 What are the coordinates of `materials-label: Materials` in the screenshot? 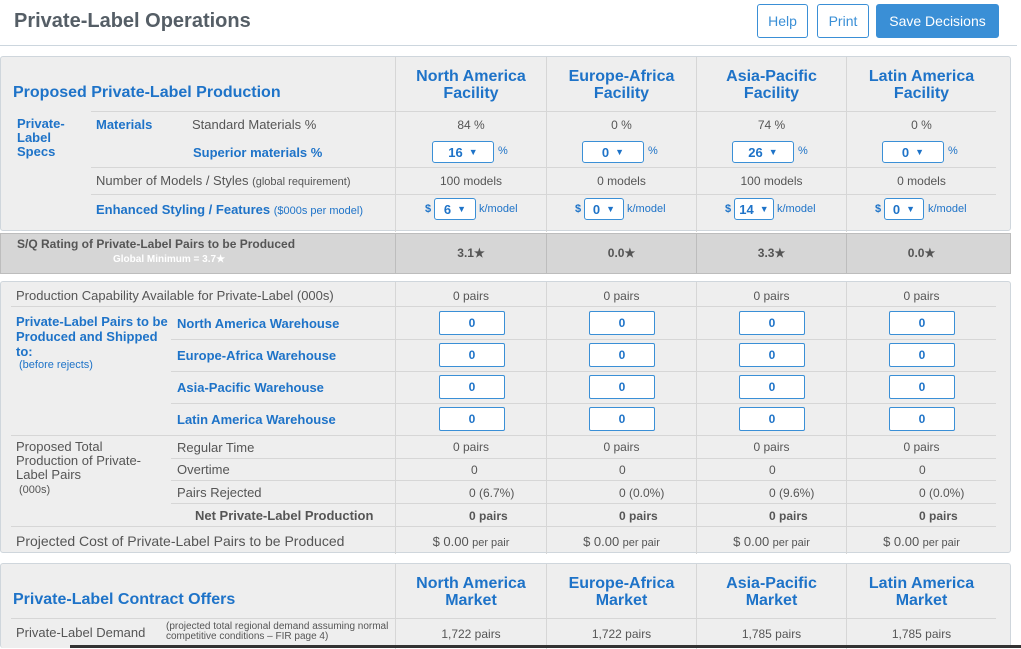 It's located at (124, 124).